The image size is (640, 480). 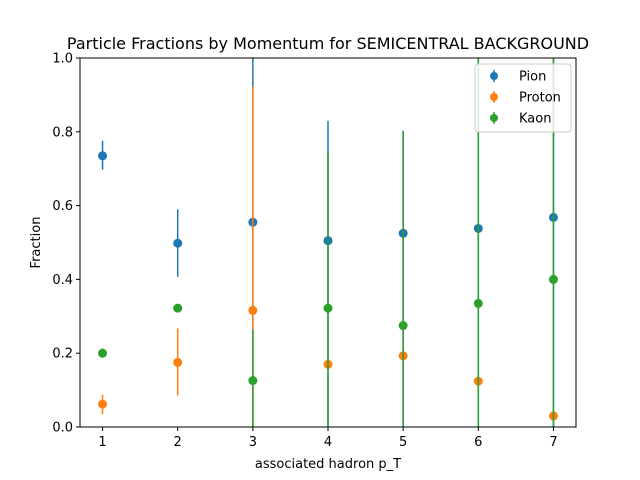 I want to click on y-axis: 0.0 0.2 0.4 0.6 0.8 1.0, so click(x=66, y=244).